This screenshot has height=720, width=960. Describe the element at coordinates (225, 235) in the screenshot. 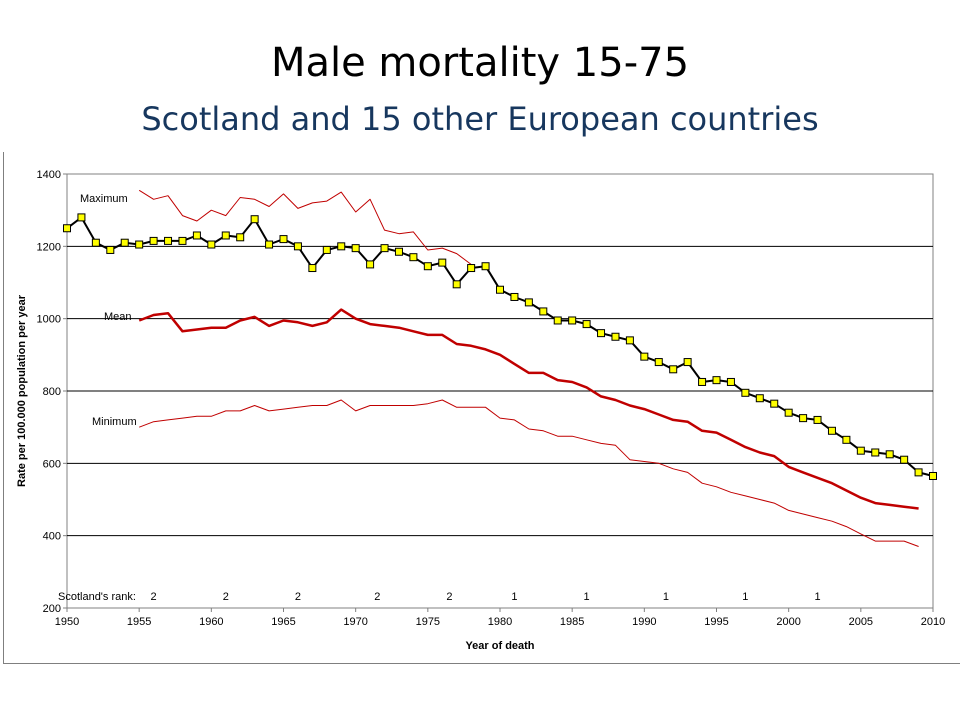

I see `scotland-marker-1961` at that location.